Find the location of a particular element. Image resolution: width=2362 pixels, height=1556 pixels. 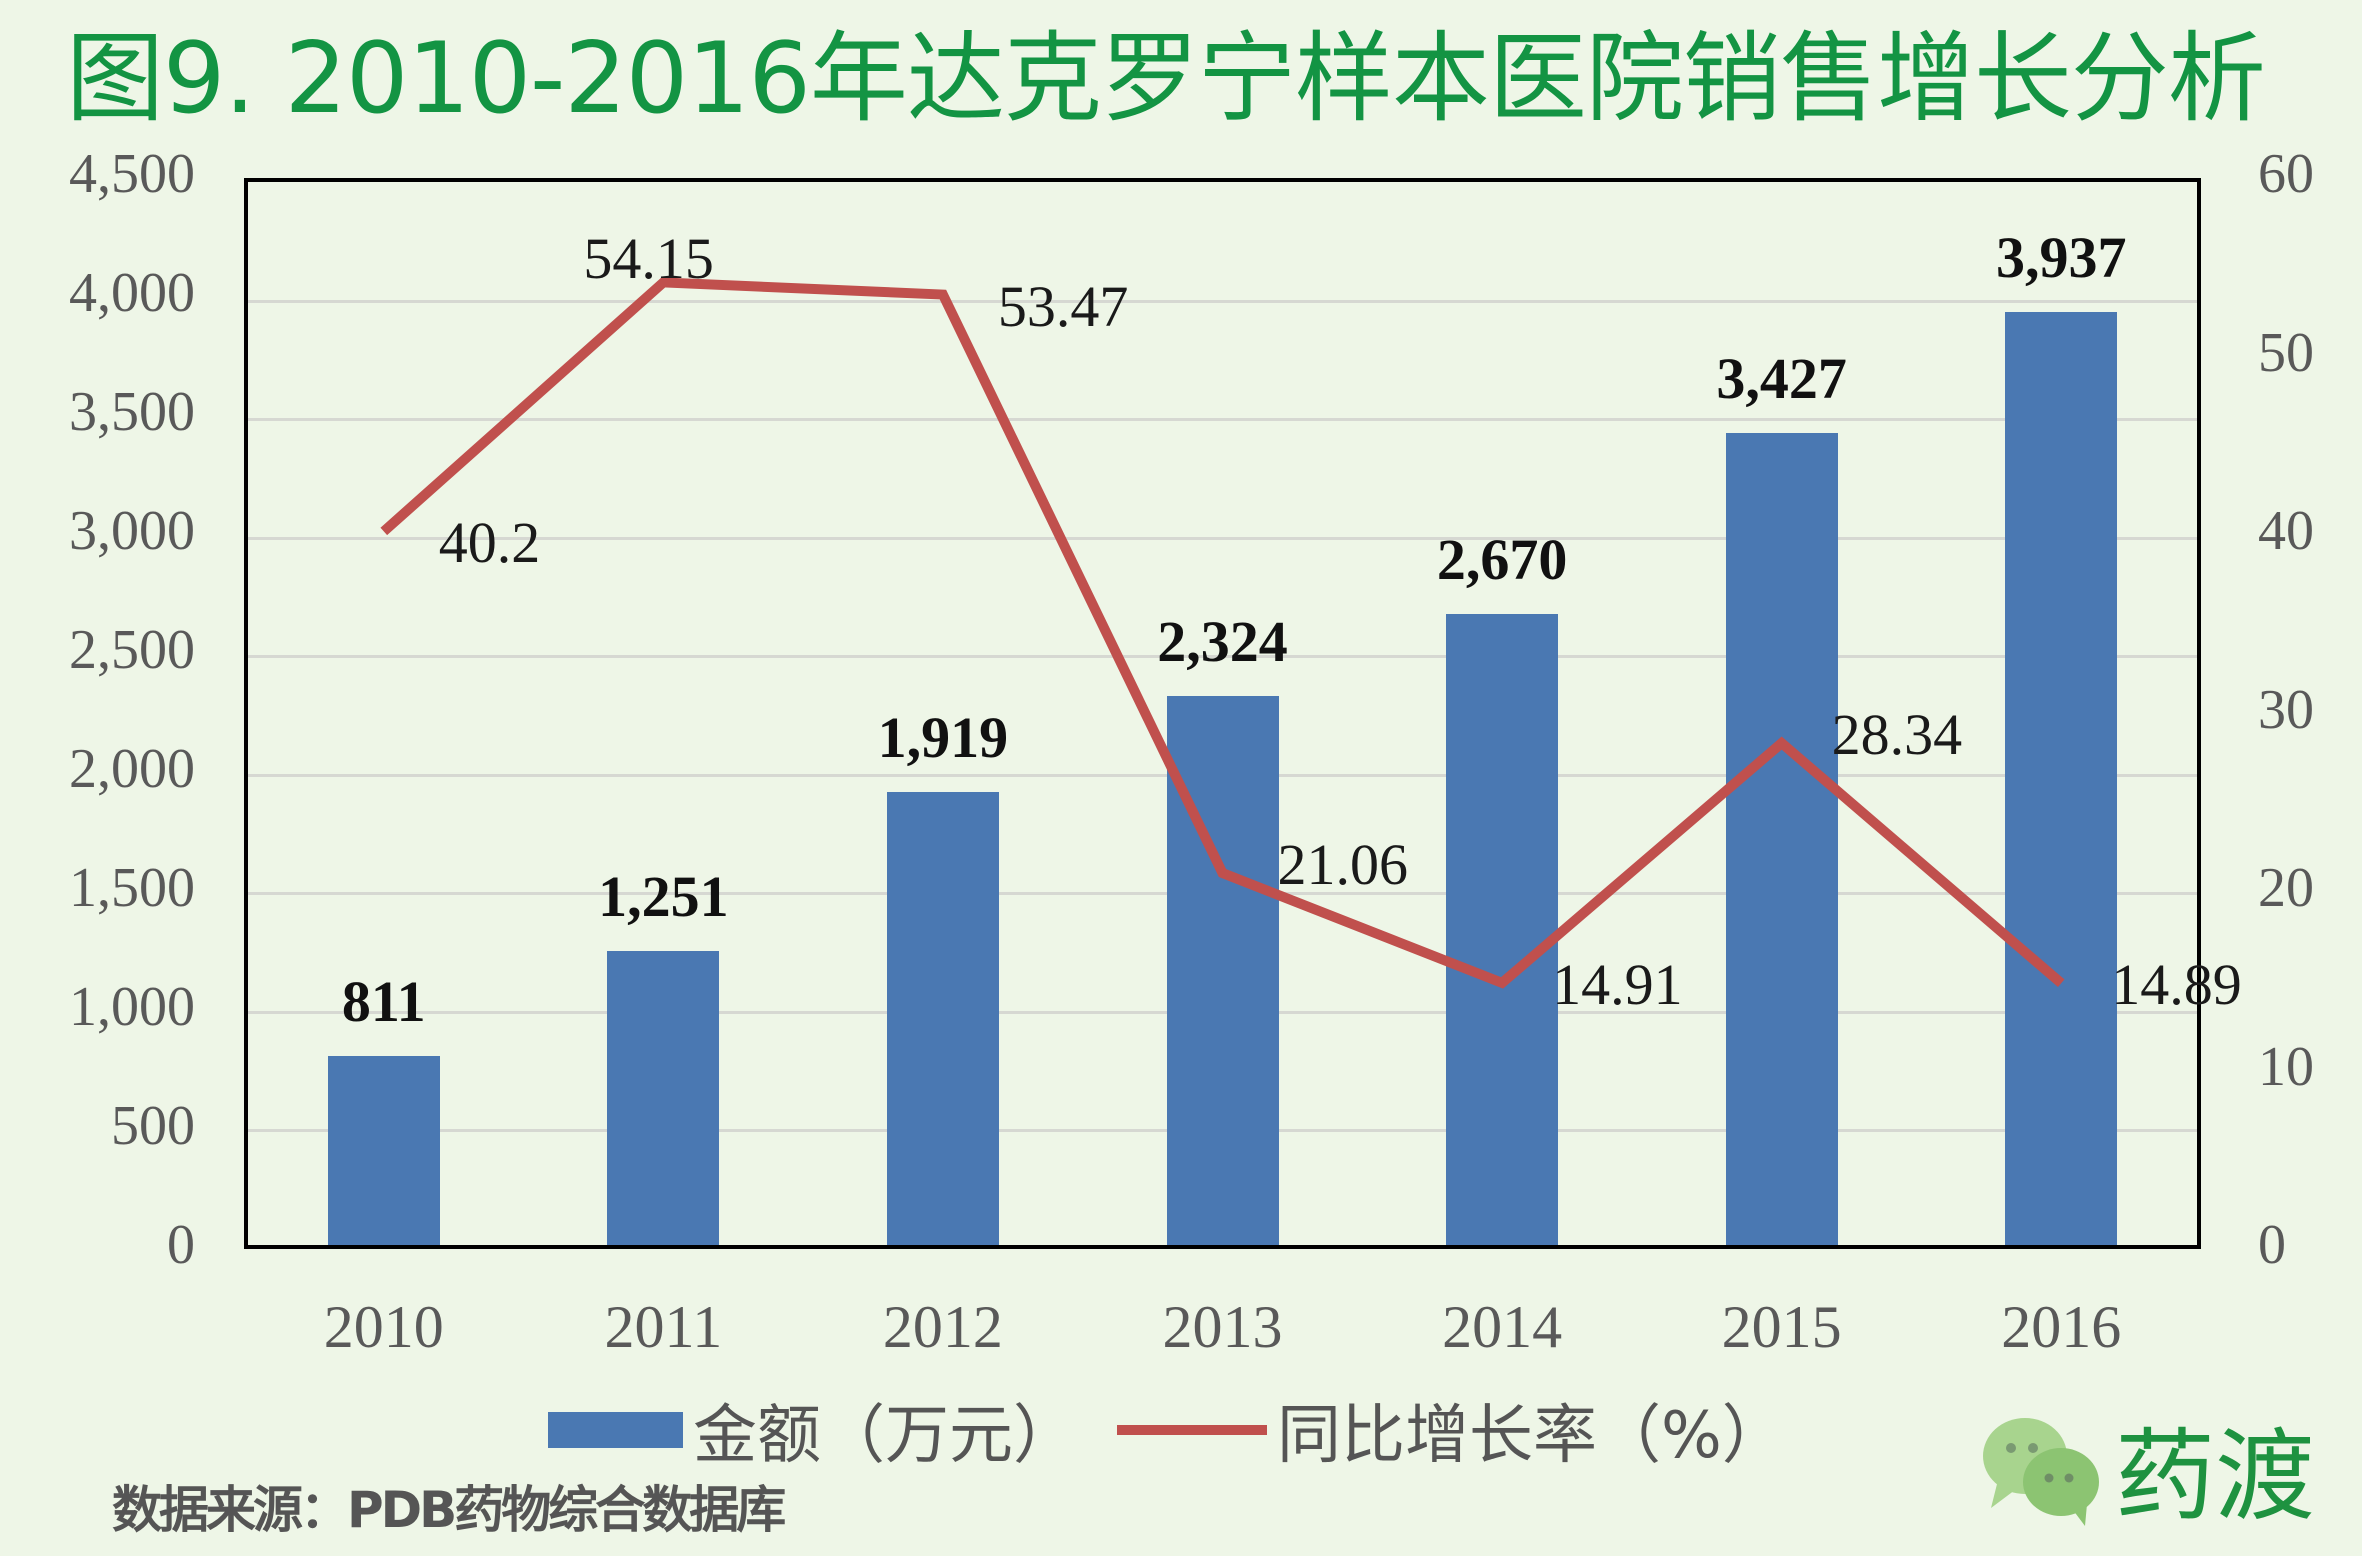

legend: 金额（万元） 同比增长率（%） is located at coordinates (1167, 1430).